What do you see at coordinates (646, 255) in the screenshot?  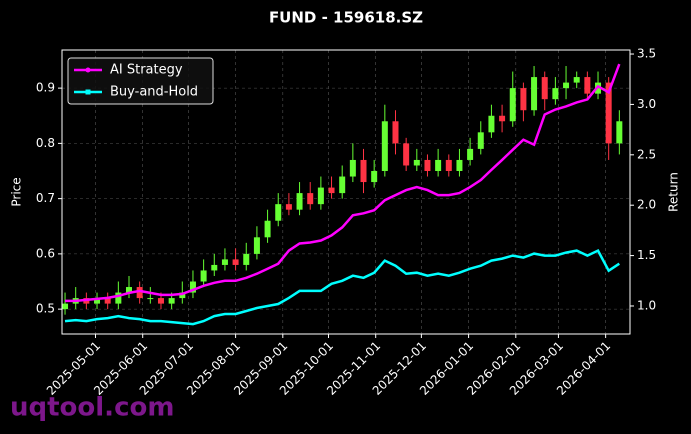 I see `y2-tick-label: 1.5` at bounding box center [646, 255].